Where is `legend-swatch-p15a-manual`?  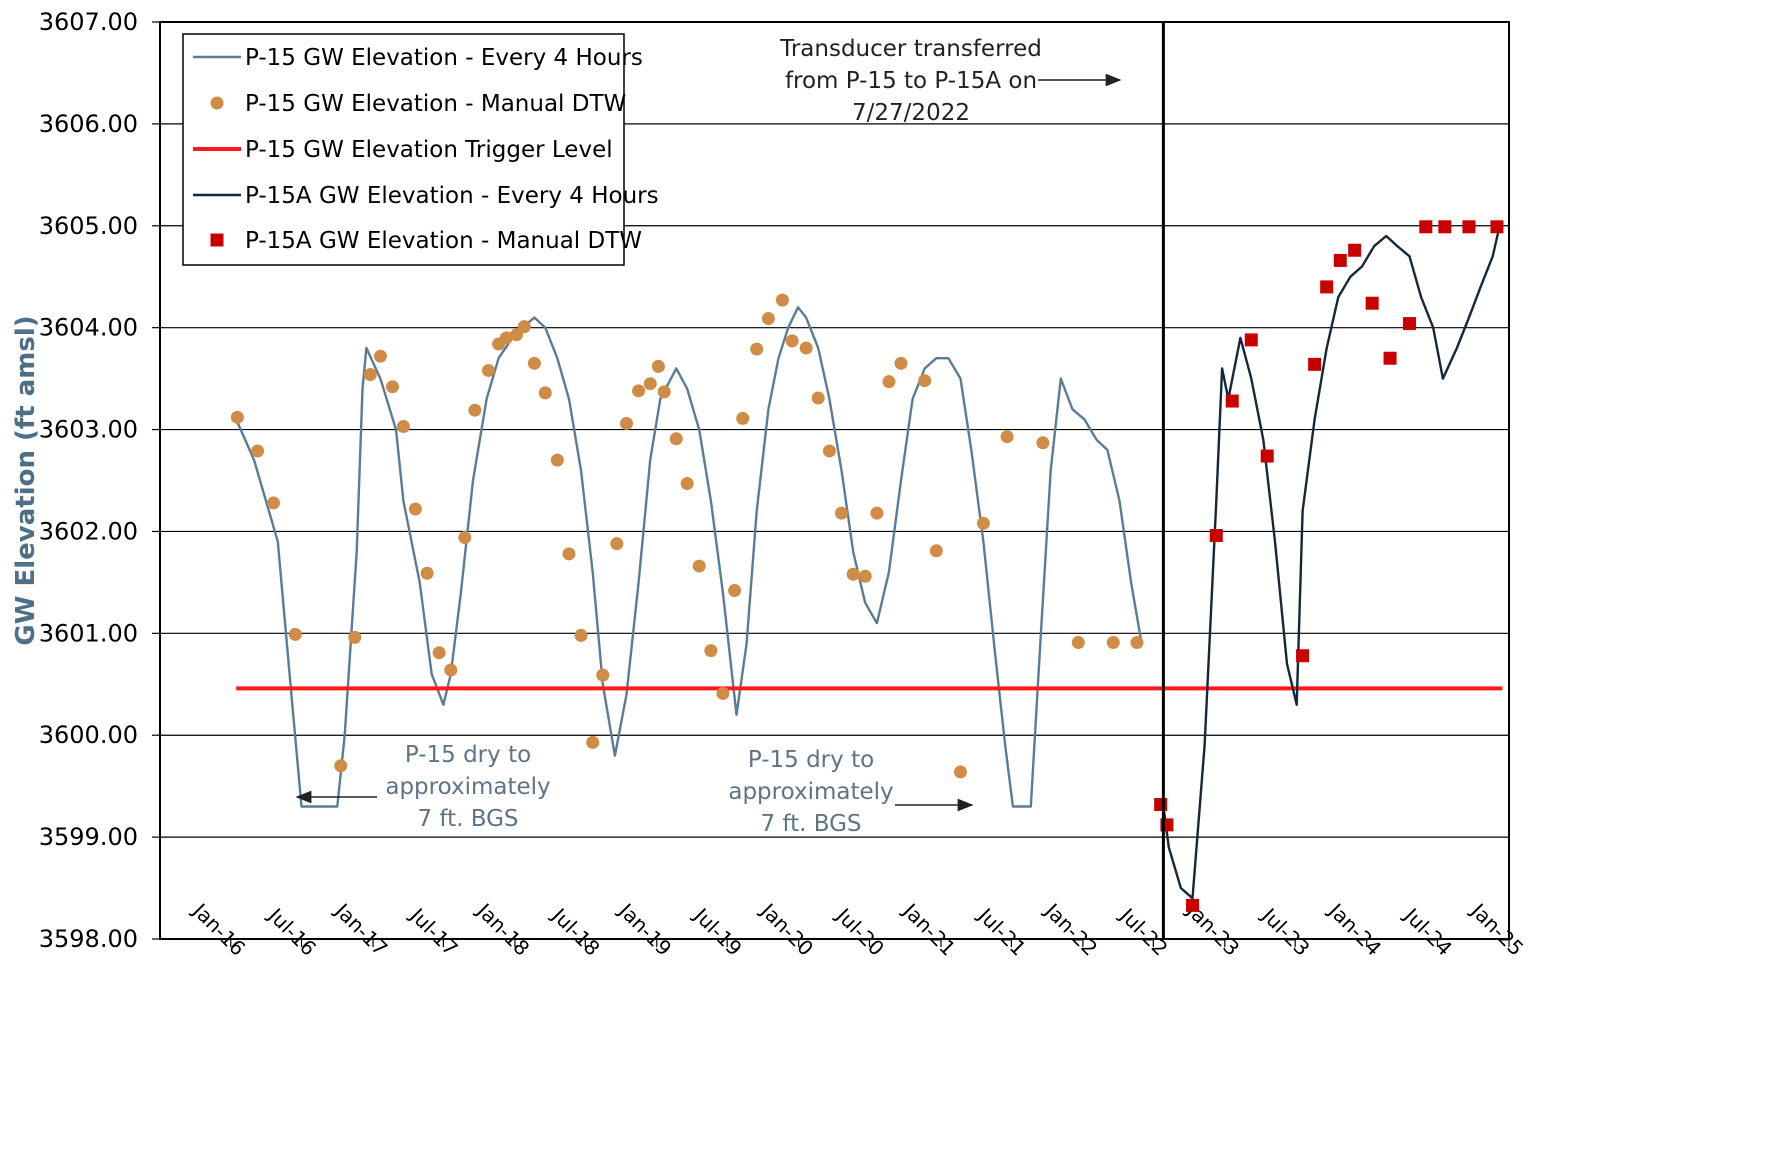 legend-swatch-p15a-manual is located at coordinates (217, 240).